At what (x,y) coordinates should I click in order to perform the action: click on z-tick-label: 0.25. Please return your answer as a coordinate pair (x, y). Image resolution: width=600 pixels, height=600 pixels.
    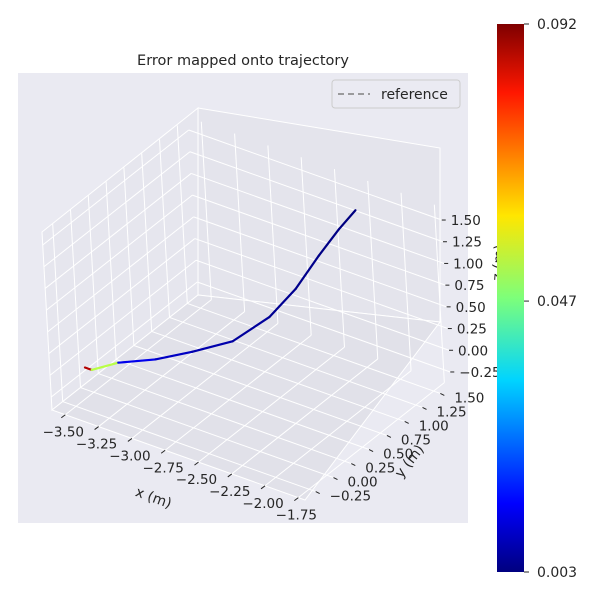
    Looking at the image, I should click on (472, 330).